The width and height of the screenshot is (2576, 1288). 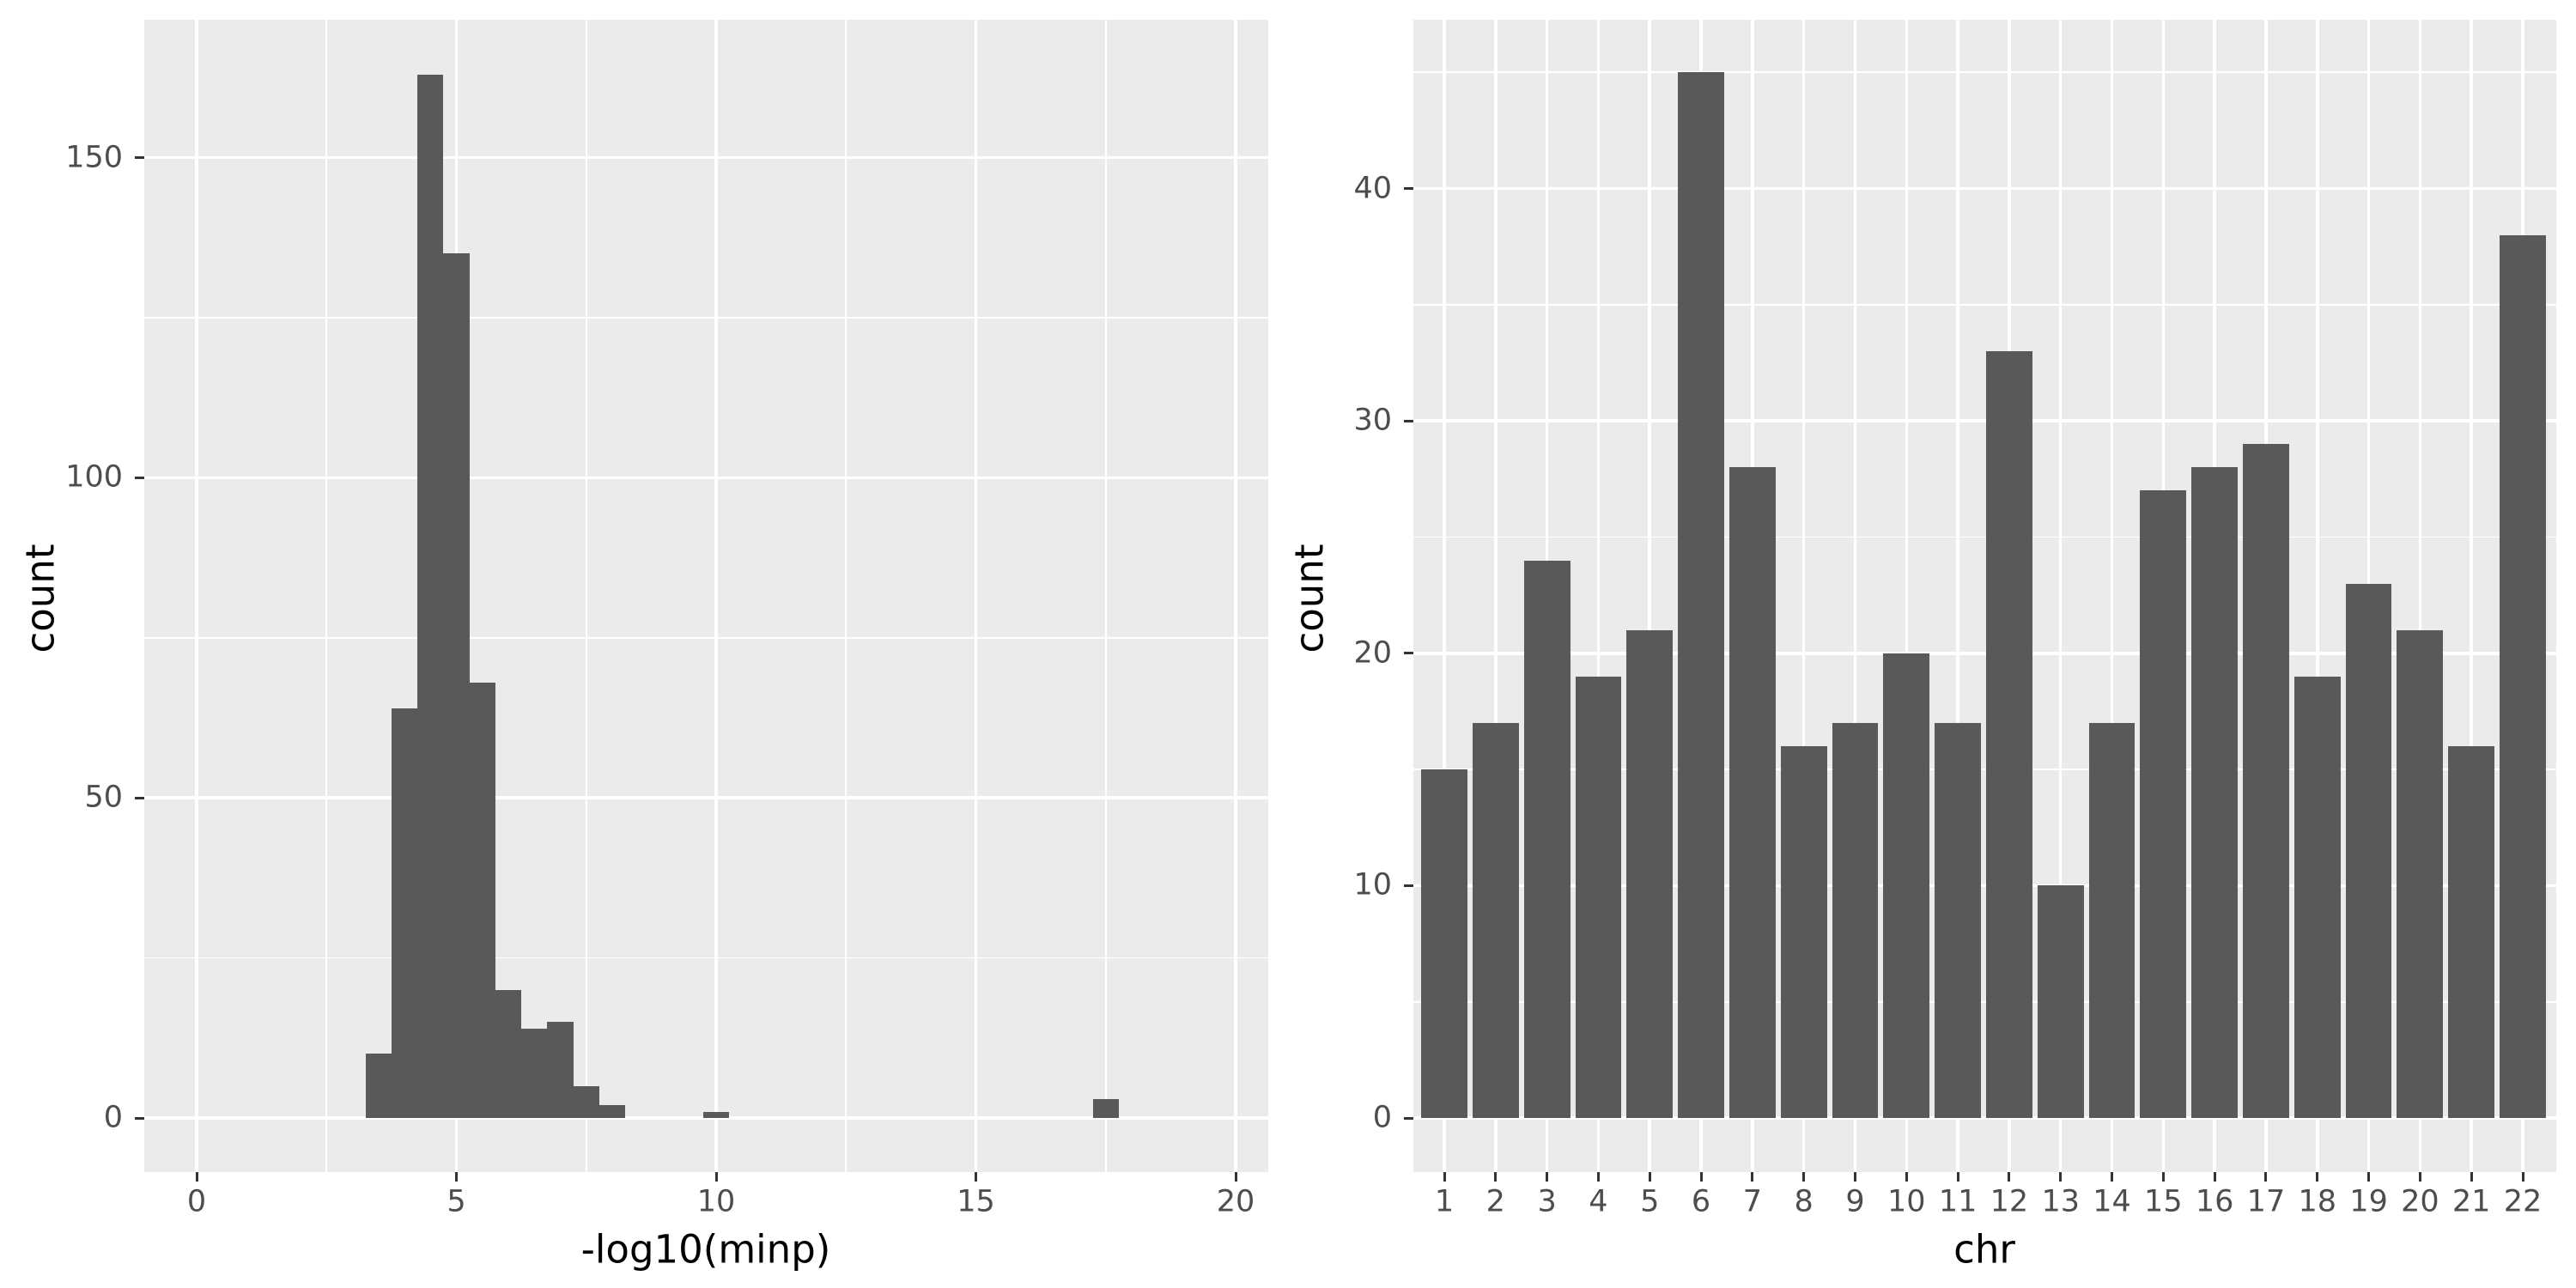 I want to click on y-tick-label: 20, so click(x=1372, y=653).